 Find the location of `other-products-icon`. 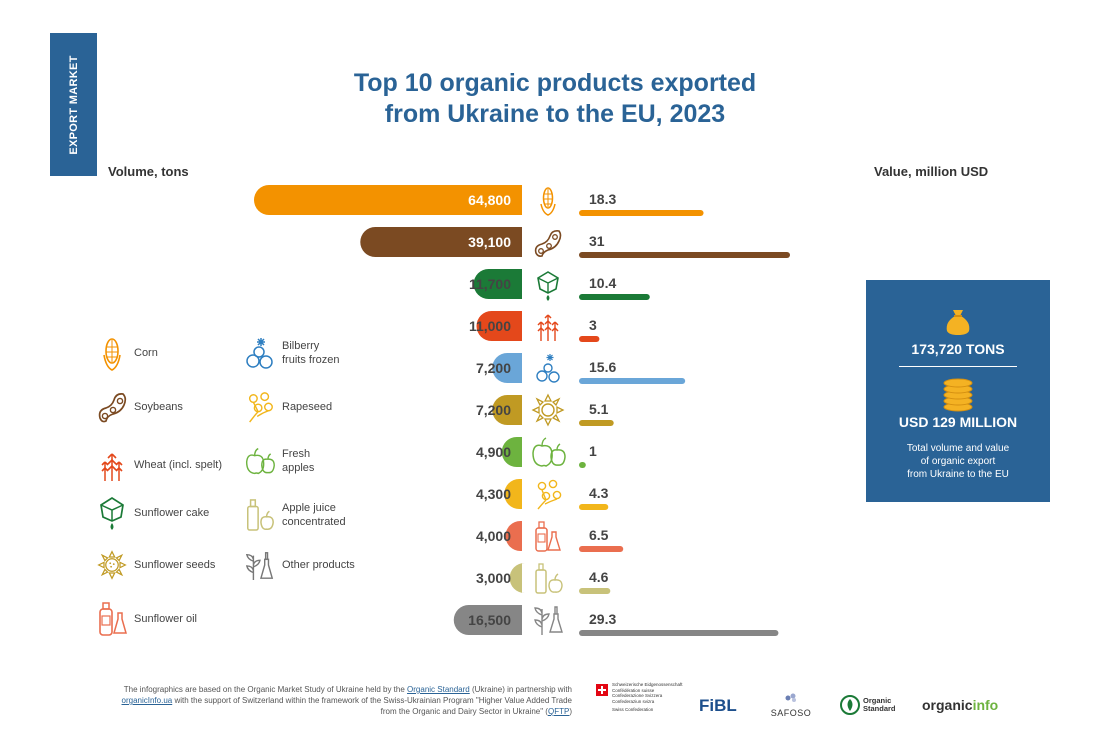

other-products-icon is located at coordinates (548, 620).